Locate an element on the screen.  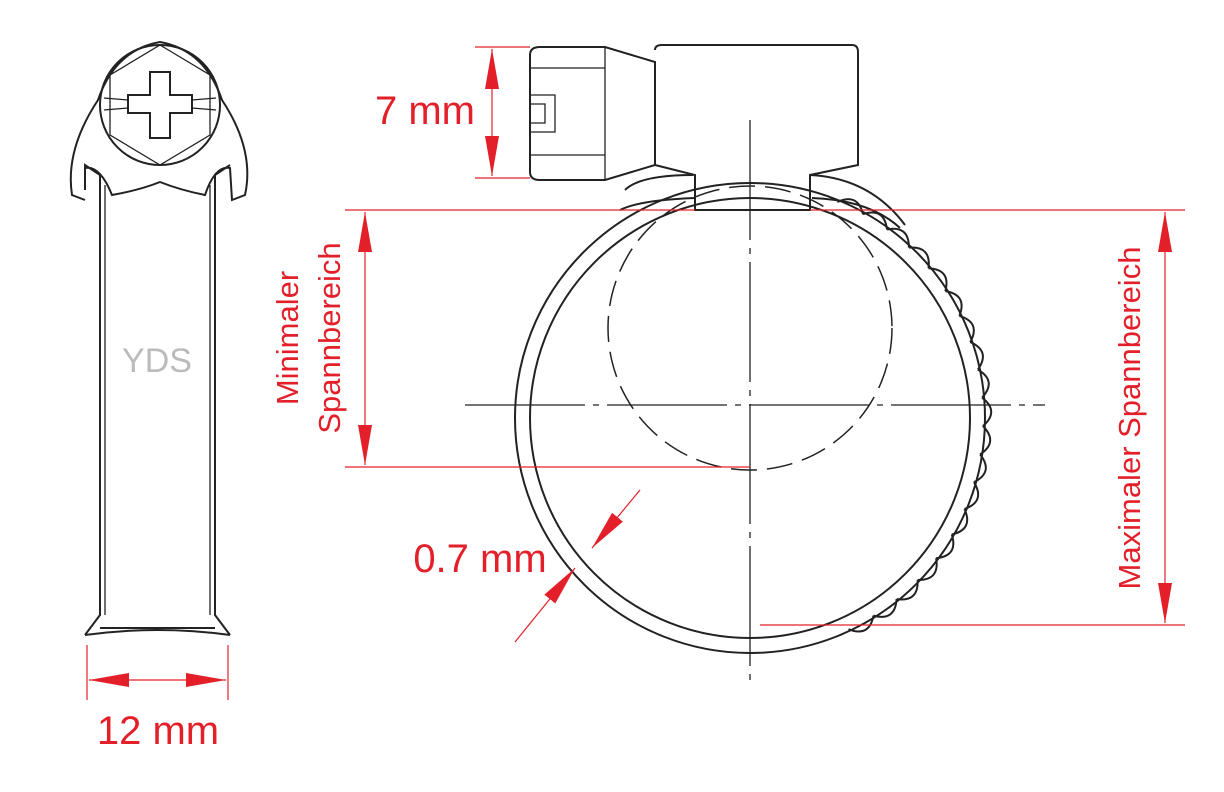
thickness-label: 0.7 mm is located at coordinates (479, 559).